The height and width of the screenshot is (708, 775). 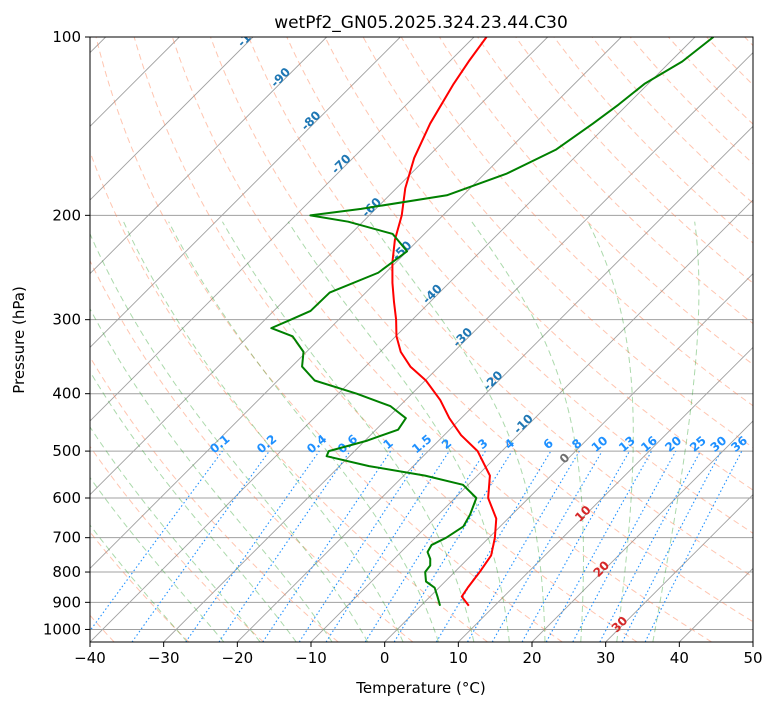 What do you see at coordinates (164, 658) in the screenshot?
I see `x-tick-label: −30` at bounding box center [164, 658].